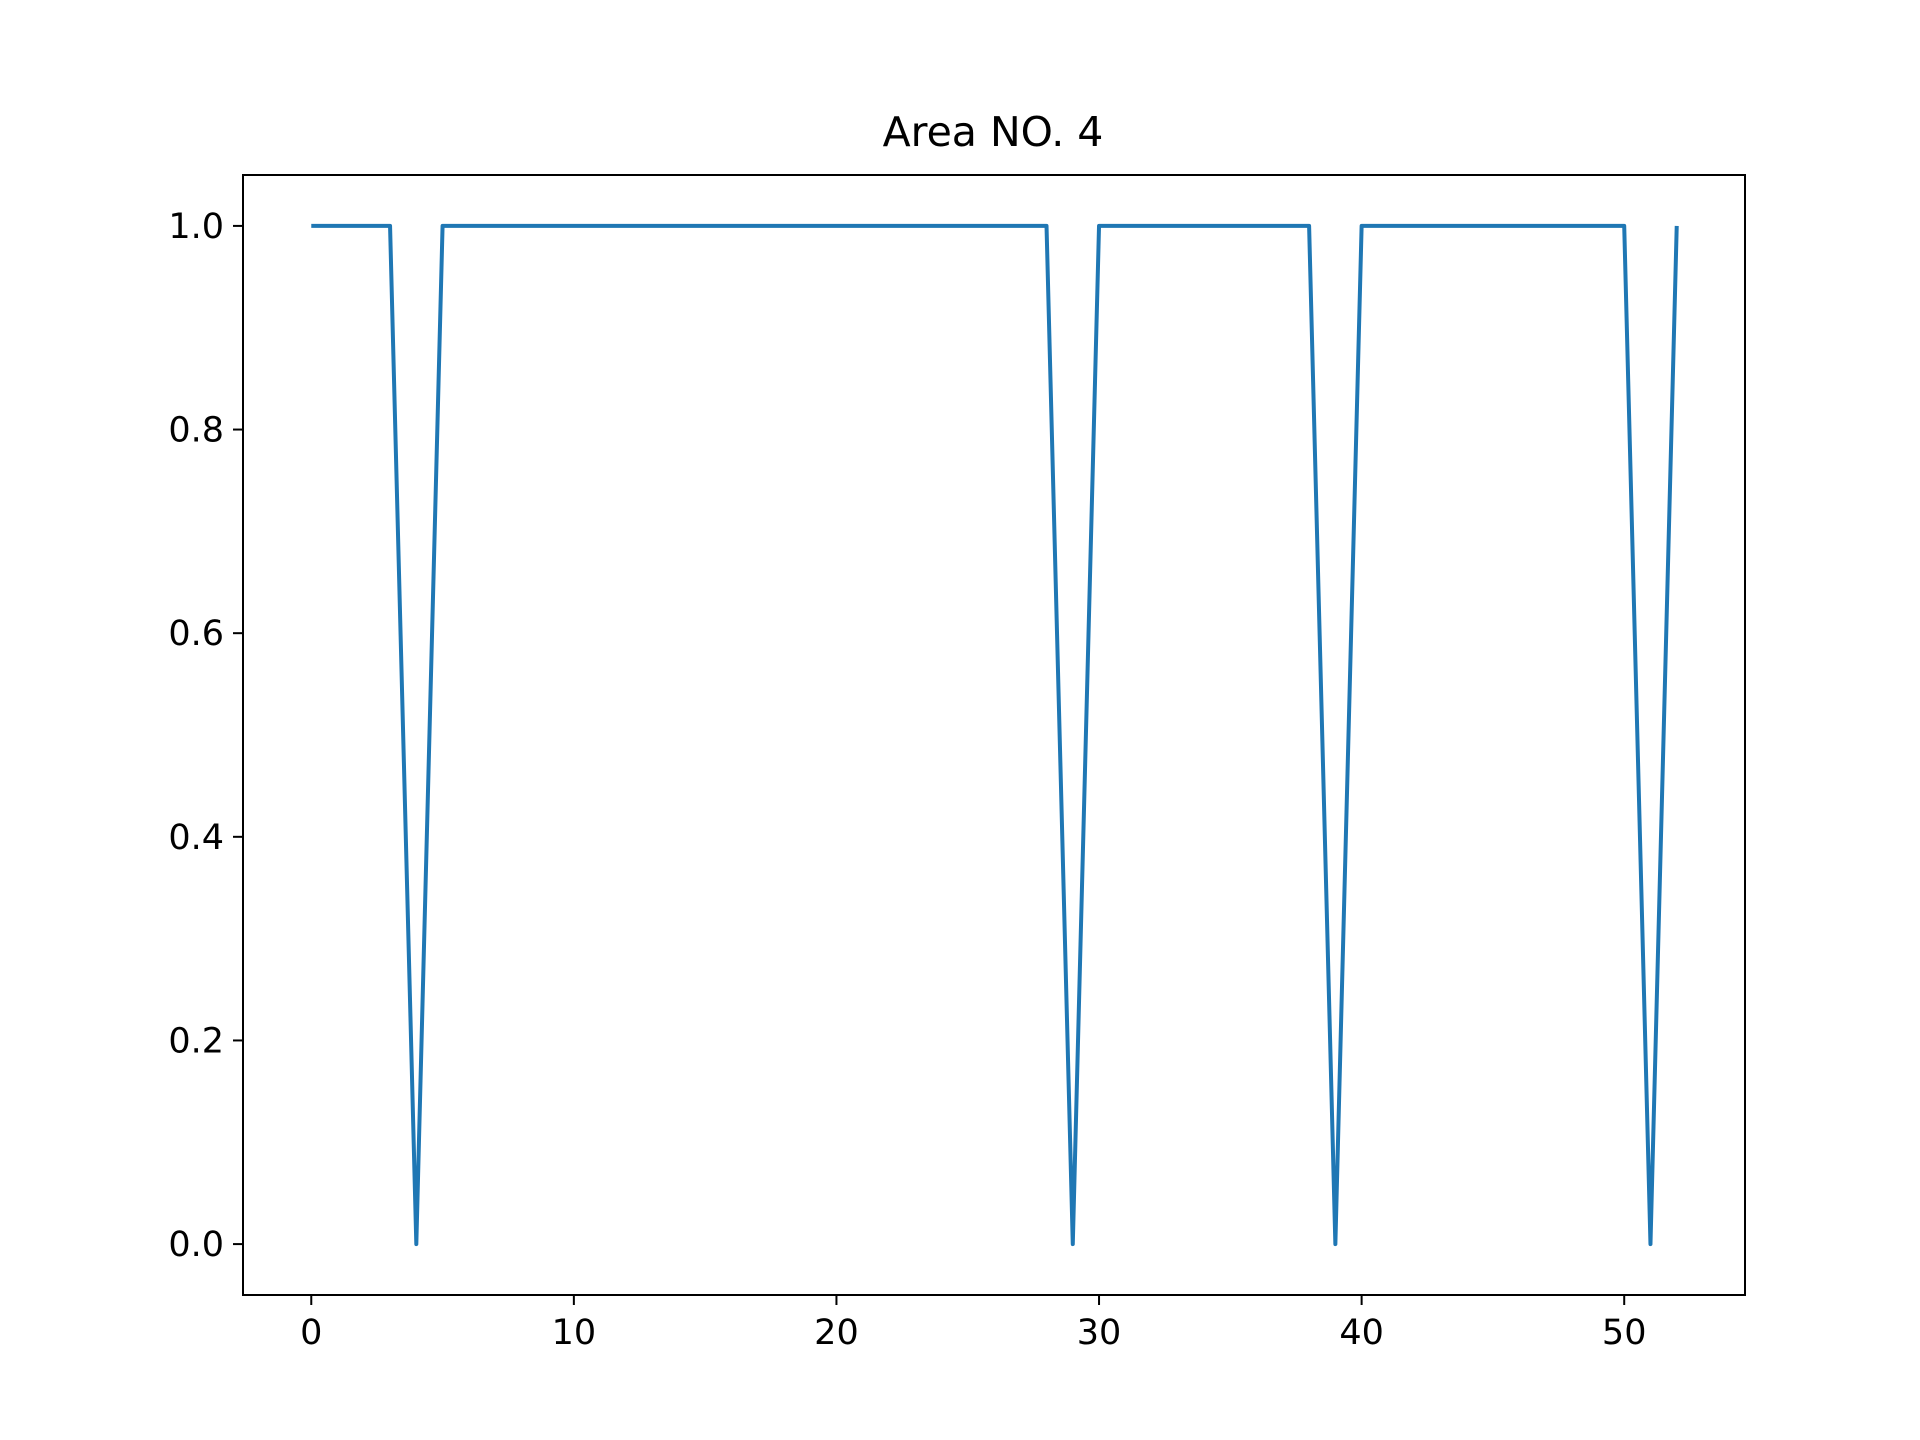 The image size is (1920, 1440). I want to click on y-tick-label: 0.0, so click(196, 1245).